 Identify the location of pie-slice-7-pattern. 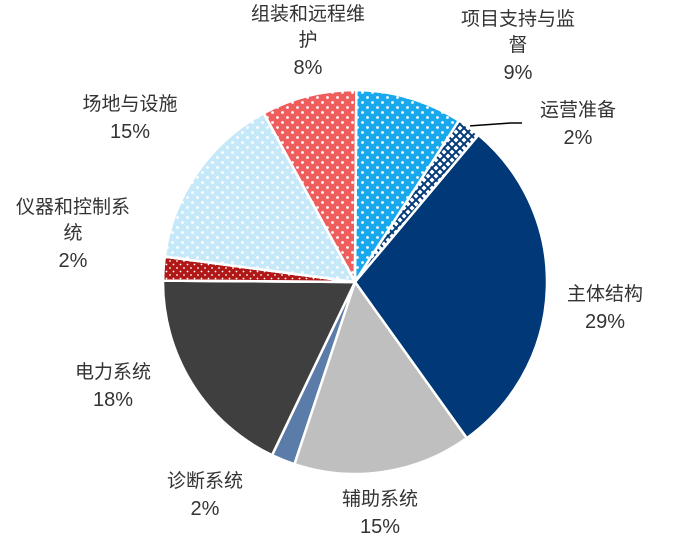
(309, 185).